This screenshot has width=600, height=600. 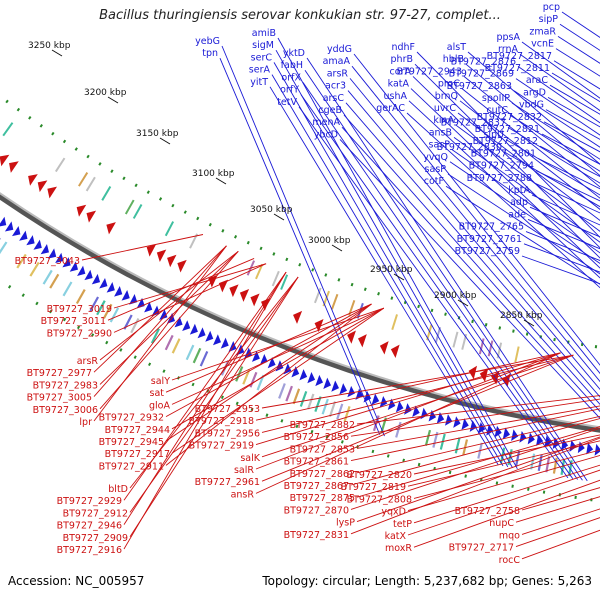 What do you see at coordinates (391, 270) in the screenshot?
I see `tick-label: 2950 kbp` at bounding box center [391, 270].